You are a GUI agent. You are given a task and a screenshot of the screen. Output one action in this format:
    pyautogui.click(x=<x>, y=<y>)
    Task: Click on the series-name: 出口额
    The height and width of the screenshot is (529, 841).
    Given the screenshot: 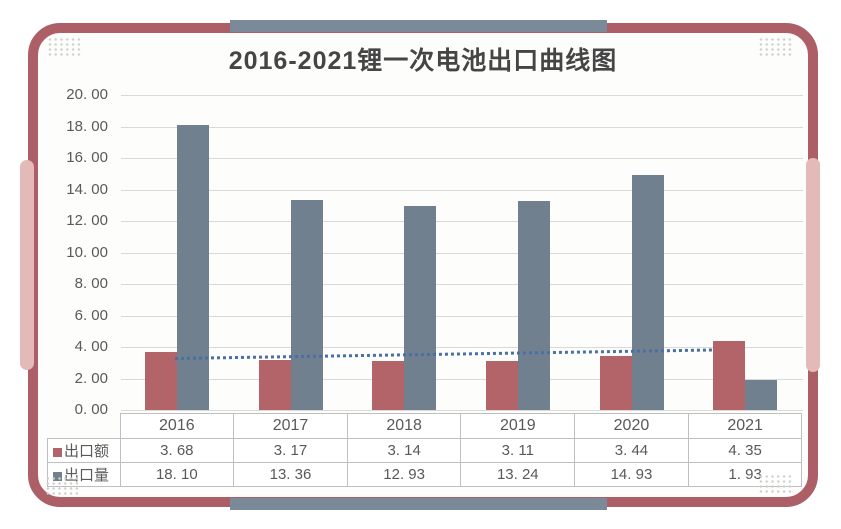 What is the action you would take?
    pyautogui.click(x=87, y=451)
    